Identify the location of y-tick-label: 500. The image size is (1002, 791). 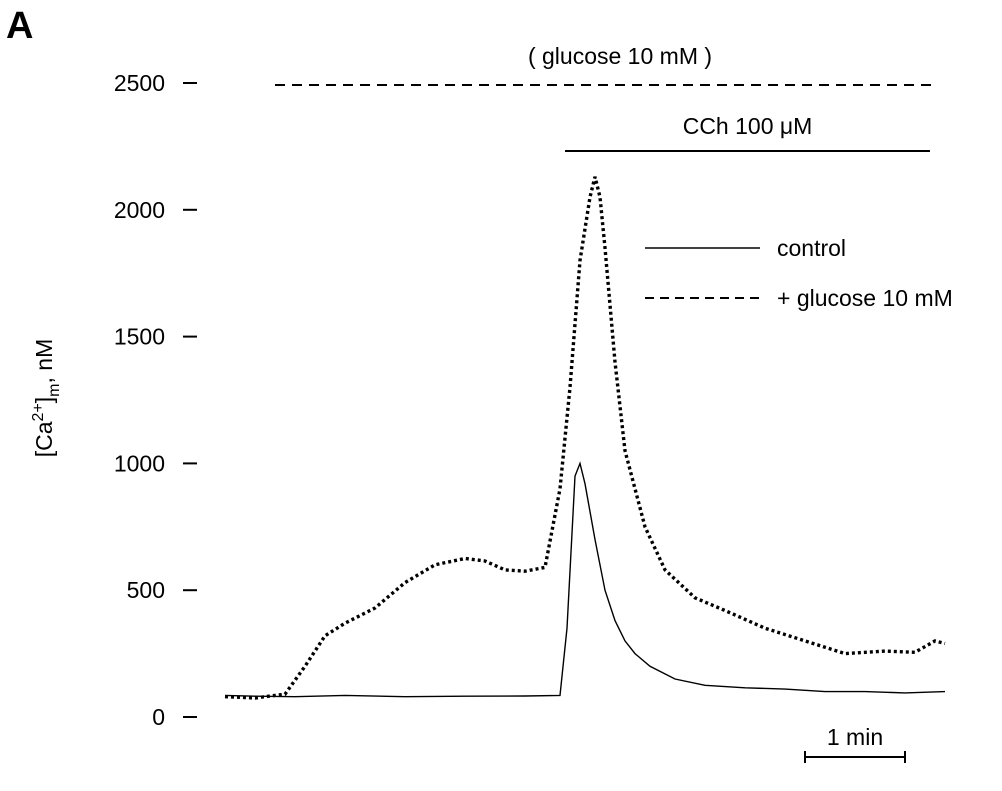
(146, 590).